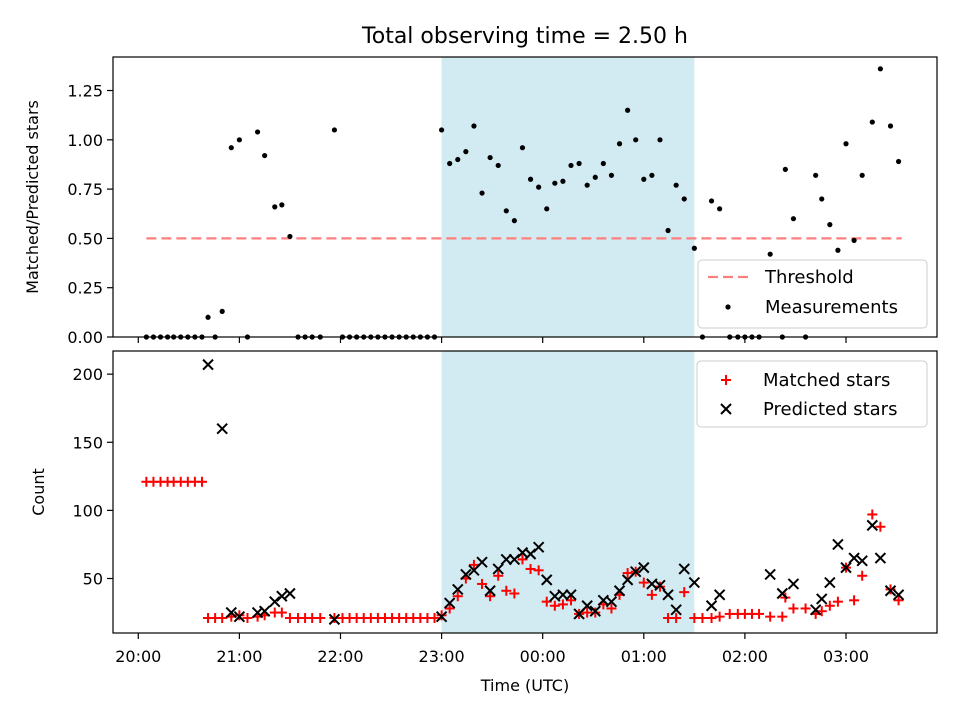 Image resolution: width=960 pixels, height=720 pixels. What do you see at coordinates (85, 91) in the screenshot?
I see `y-tick-label: 1.25` at bounding box center [85, 91].